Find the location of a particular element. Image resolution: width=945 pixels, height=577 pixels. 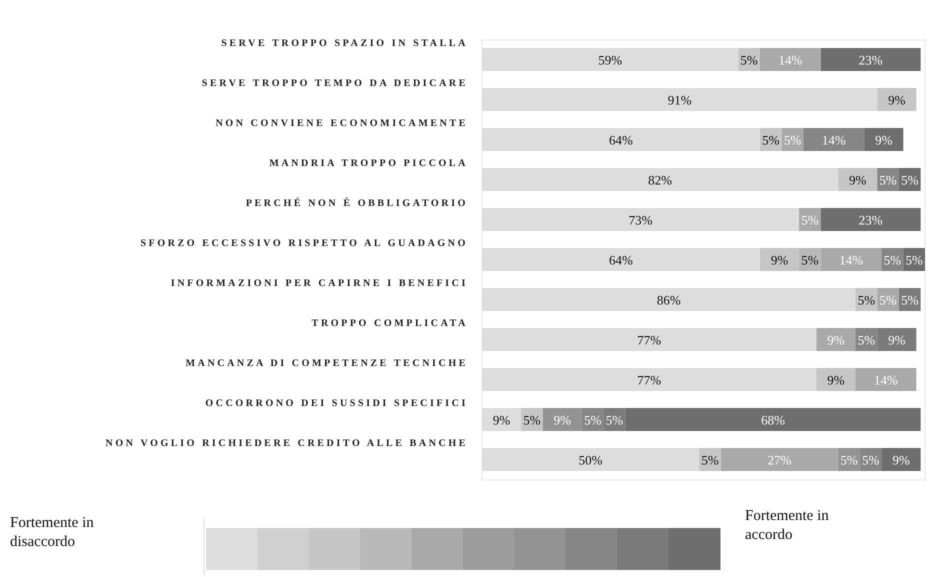

y-tick-label: NON CONVIENE ECONOMICAMENTE is located at coordinates (342, 123).